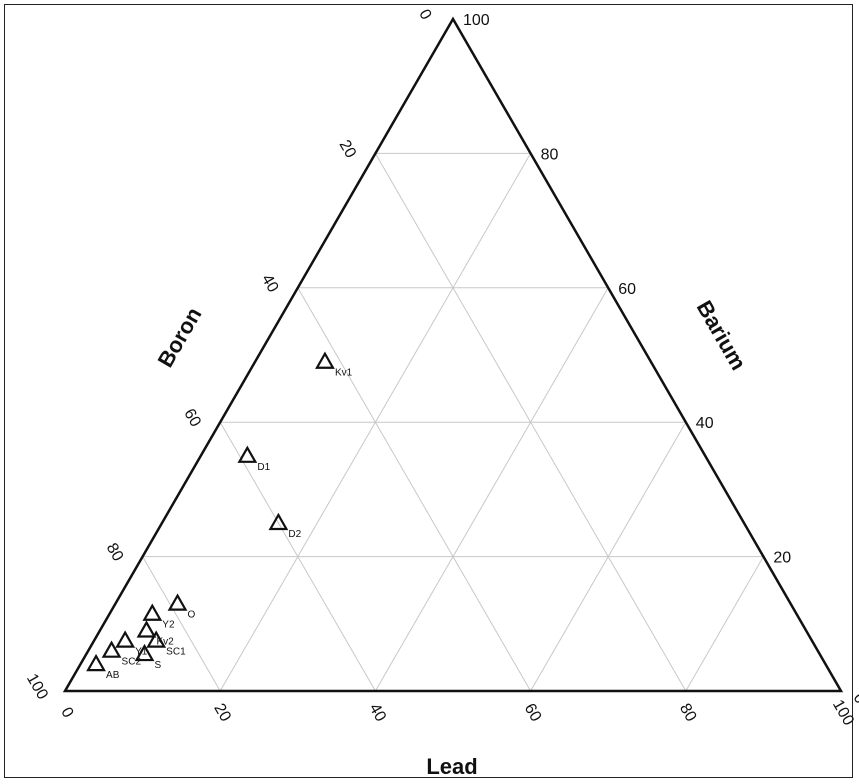  I want to click on tick-label-lead: 40, so click(377, 713).